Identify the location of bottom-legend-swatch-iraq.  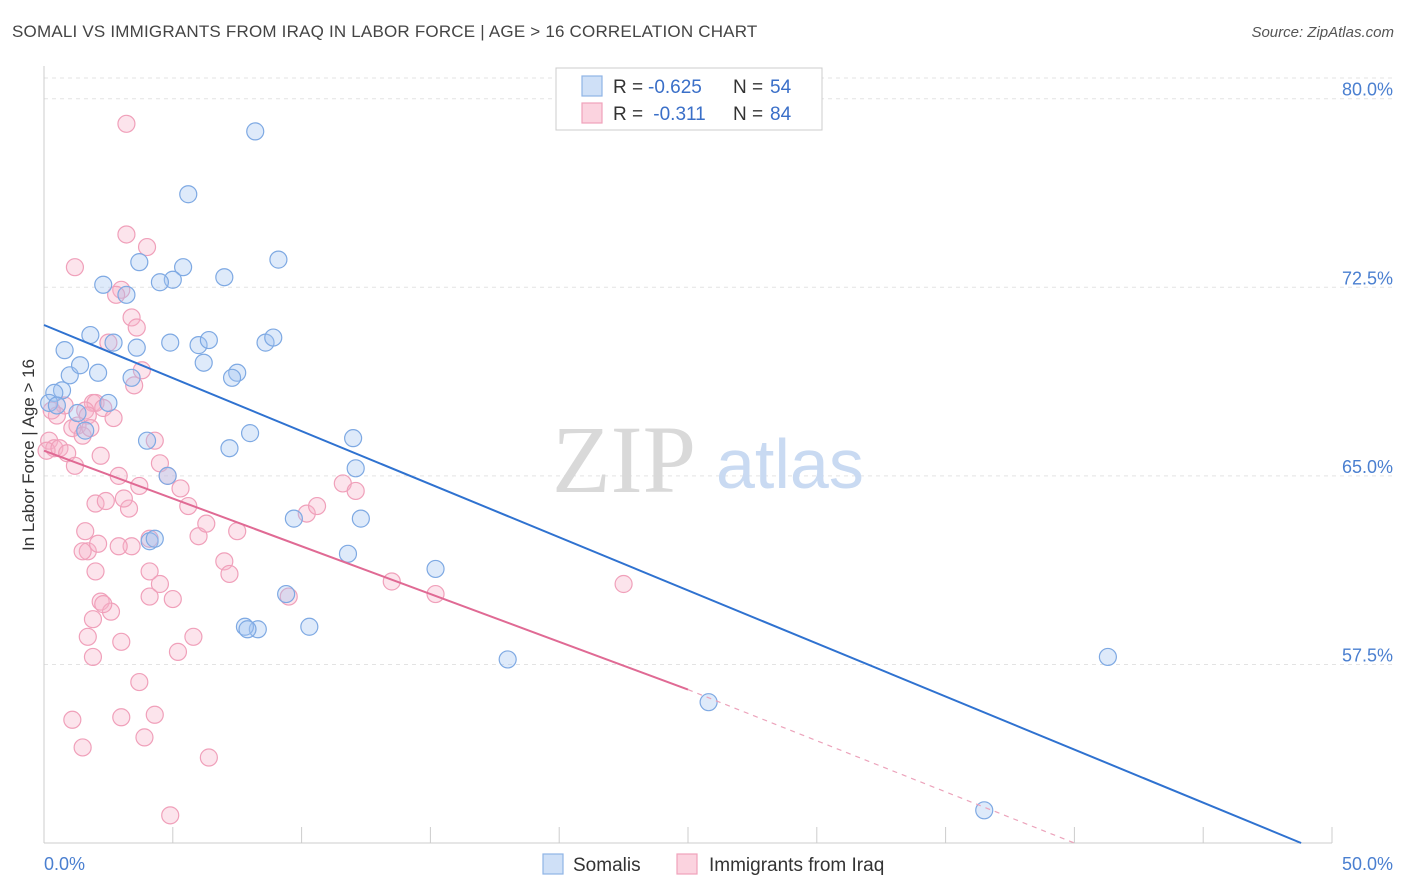
(687, 864).